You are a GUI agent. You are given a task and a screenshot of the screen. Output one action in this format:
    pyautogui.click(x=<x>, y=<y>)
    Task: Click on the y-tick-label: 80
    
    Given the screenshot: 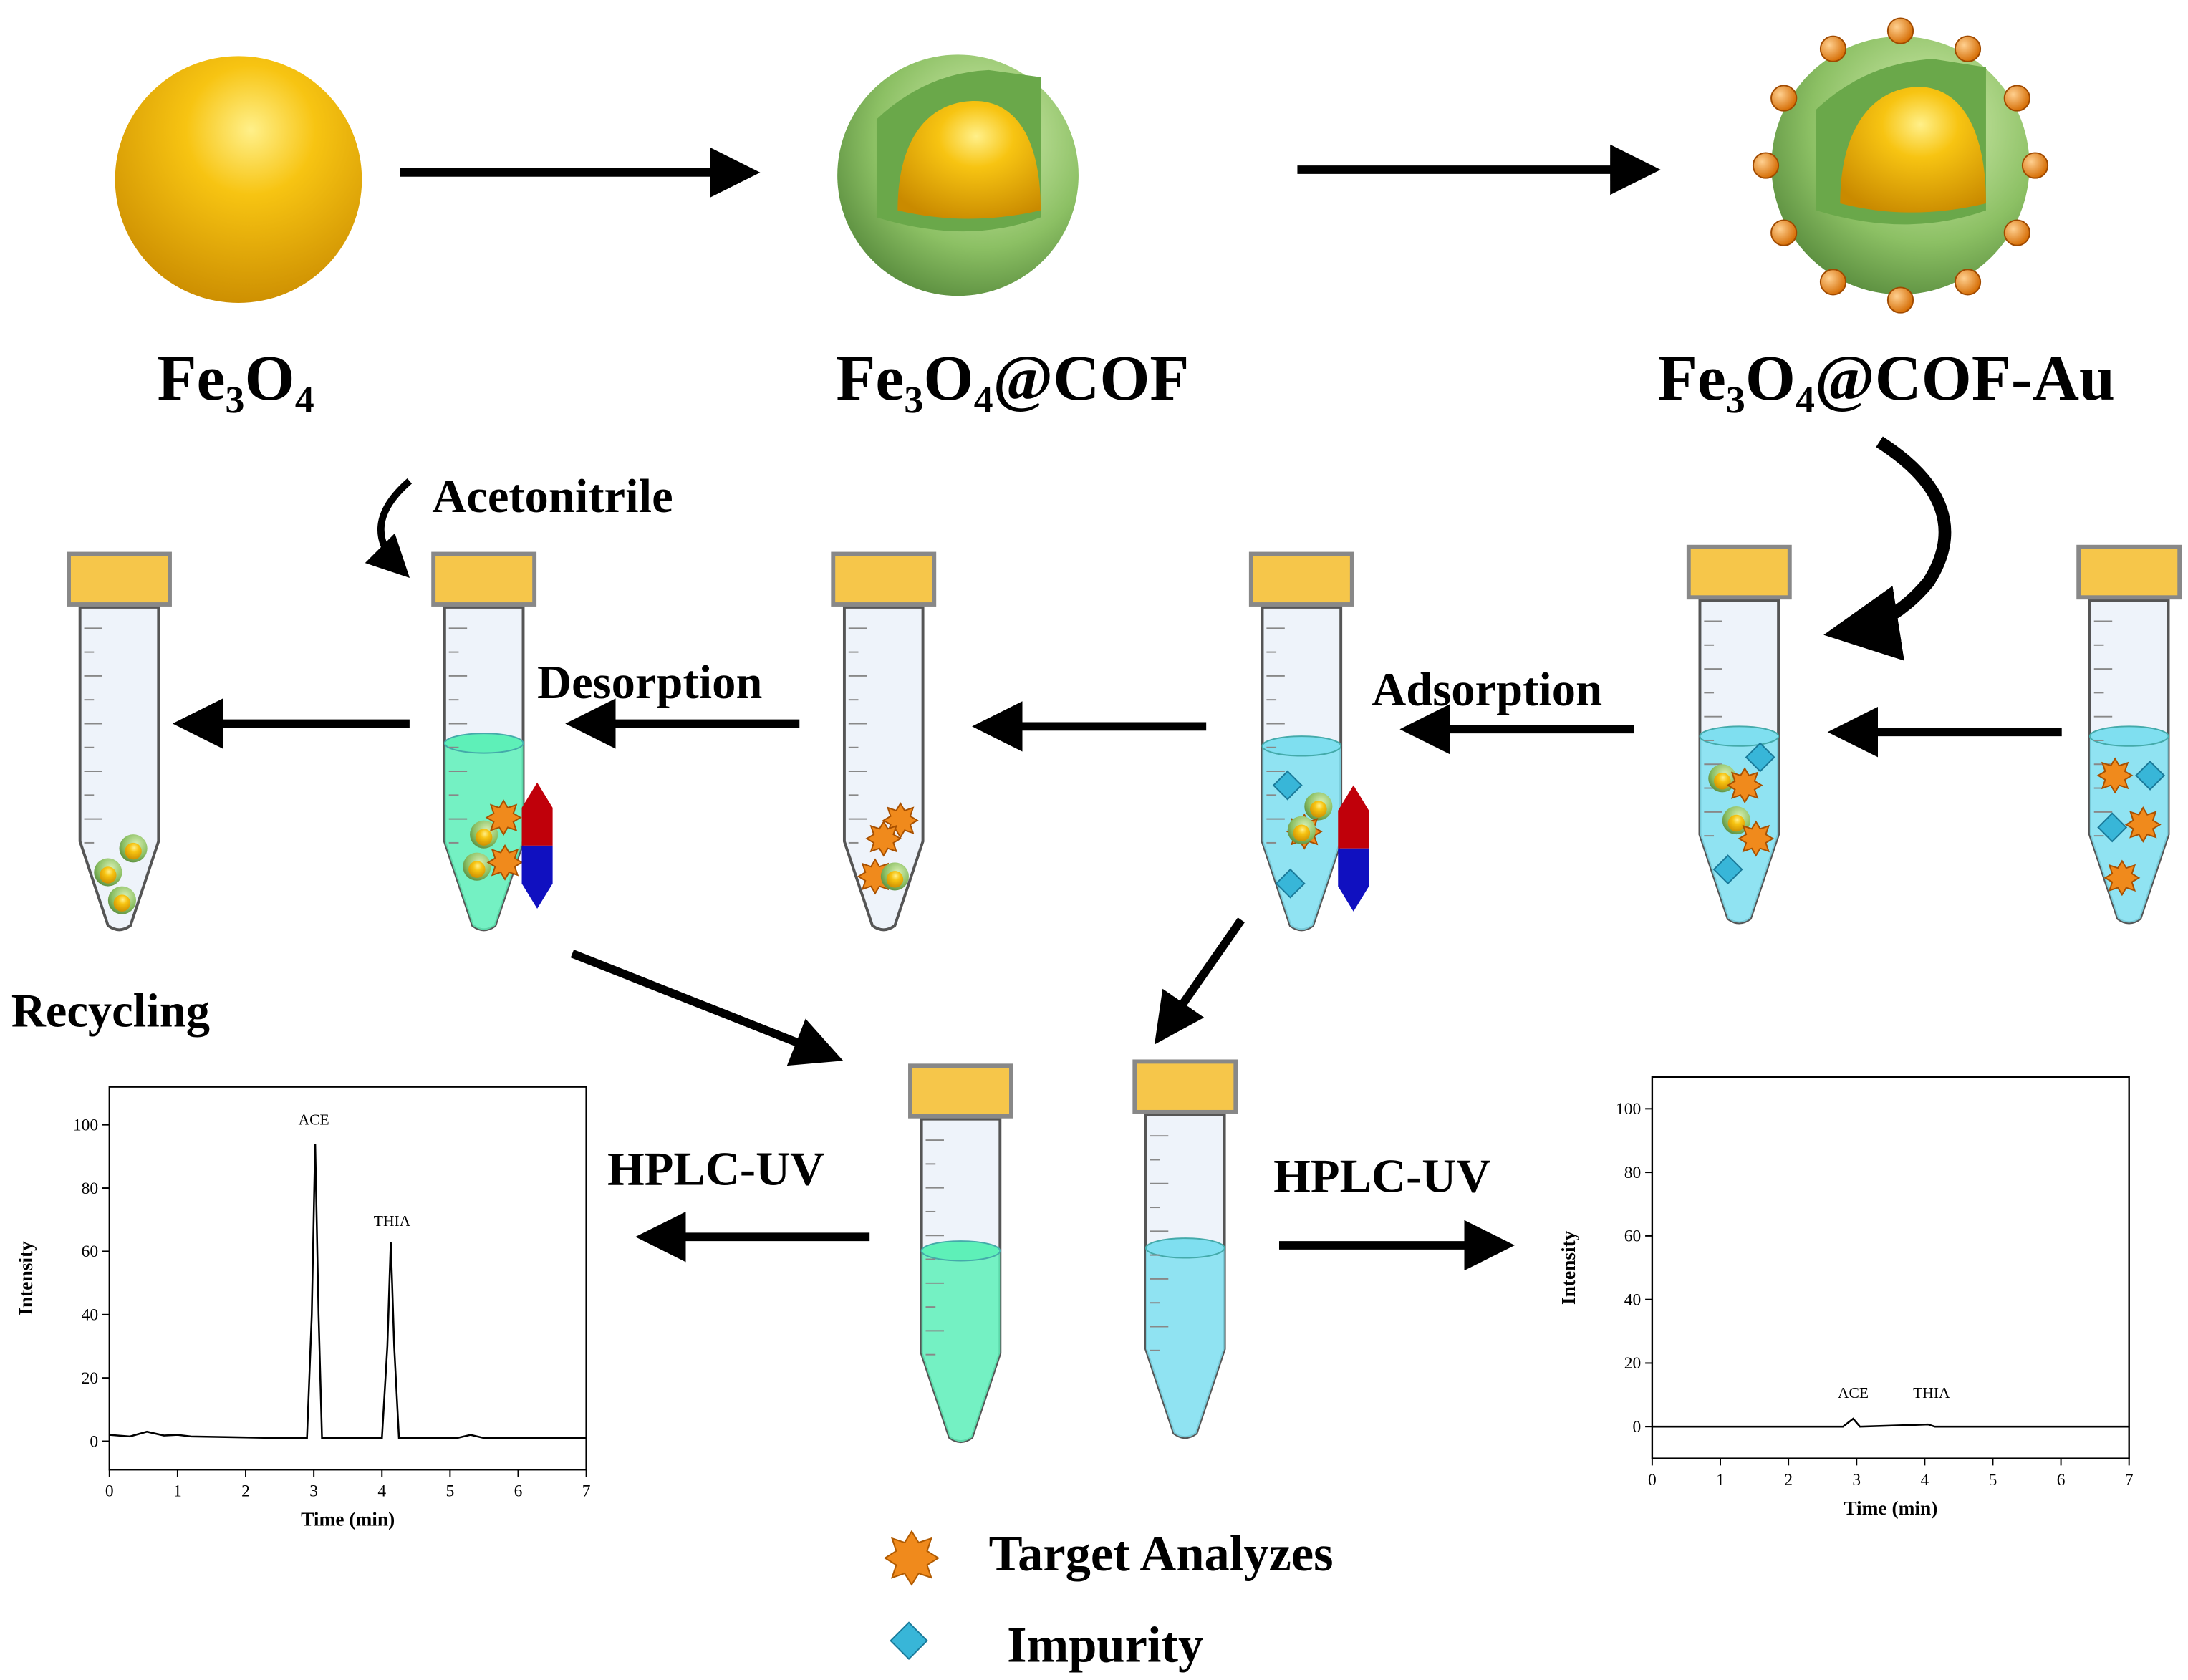 What is the action you would take?
    pyautogui.click(x=1633, y=1173)
    